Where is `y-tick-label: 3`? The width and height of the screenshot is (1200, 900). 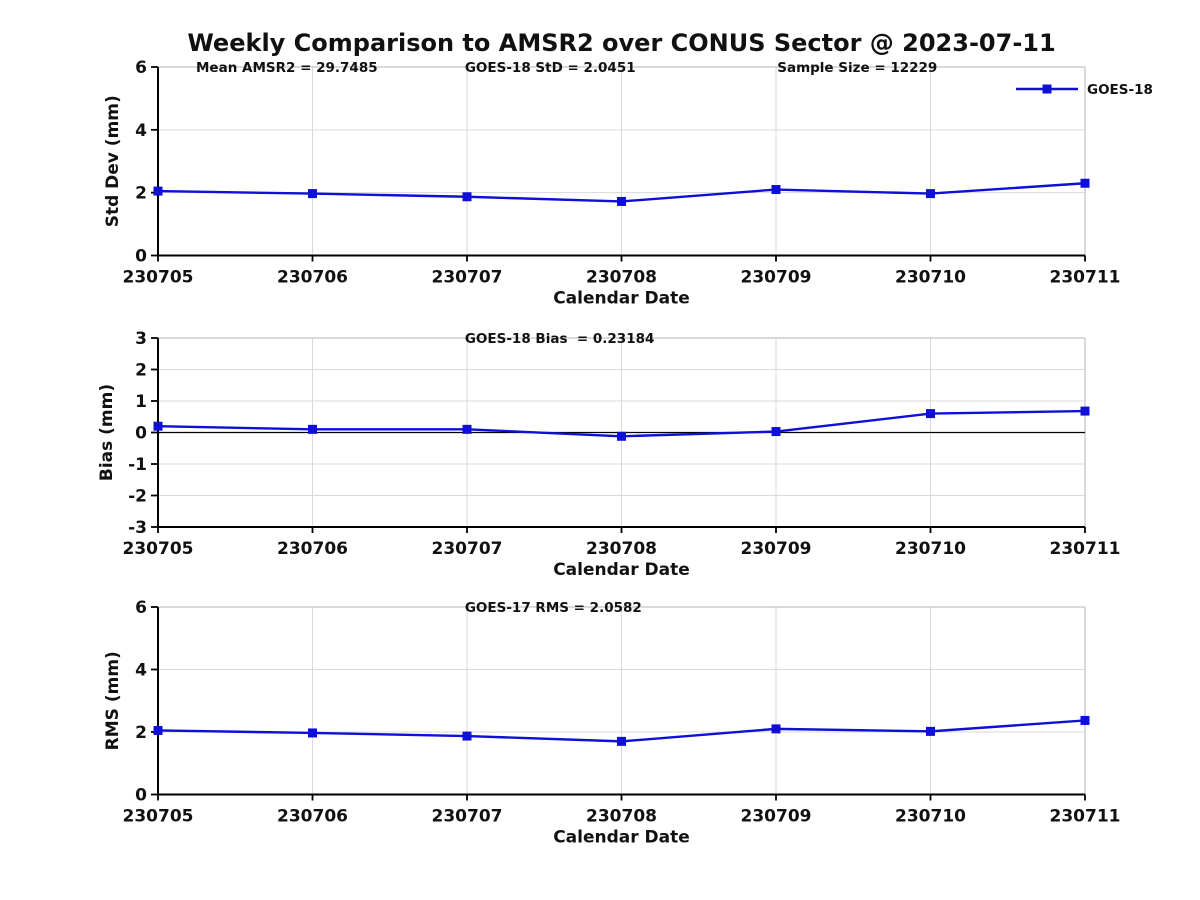 y-tick-label: 3 is located at coordinates (141, 339).